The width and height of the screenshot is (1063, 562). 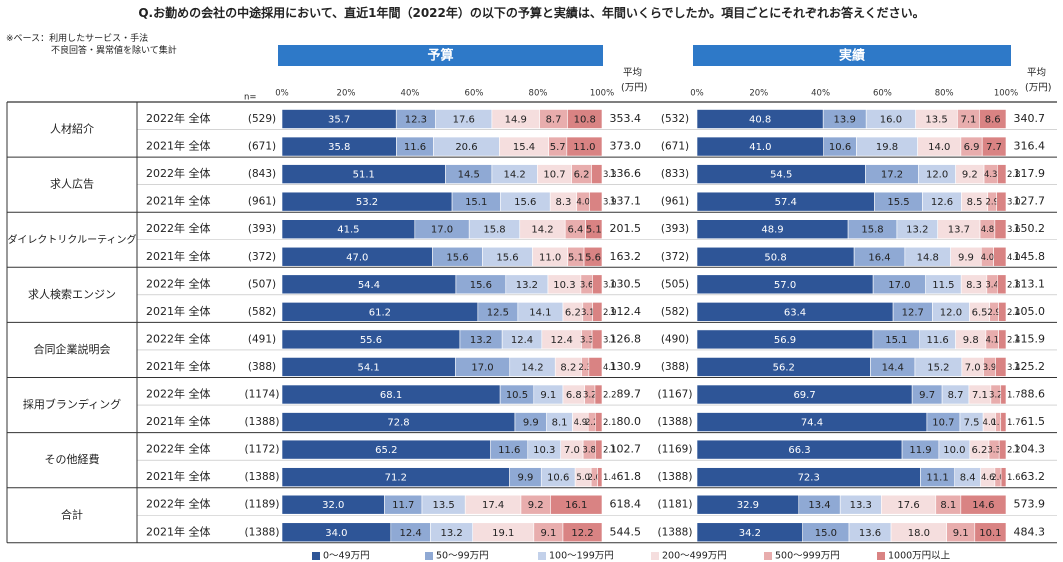 What do you see at coordinates (262, 202) in the screenshot?
I see `n-value: (961)` at bounding box center [262, 202].